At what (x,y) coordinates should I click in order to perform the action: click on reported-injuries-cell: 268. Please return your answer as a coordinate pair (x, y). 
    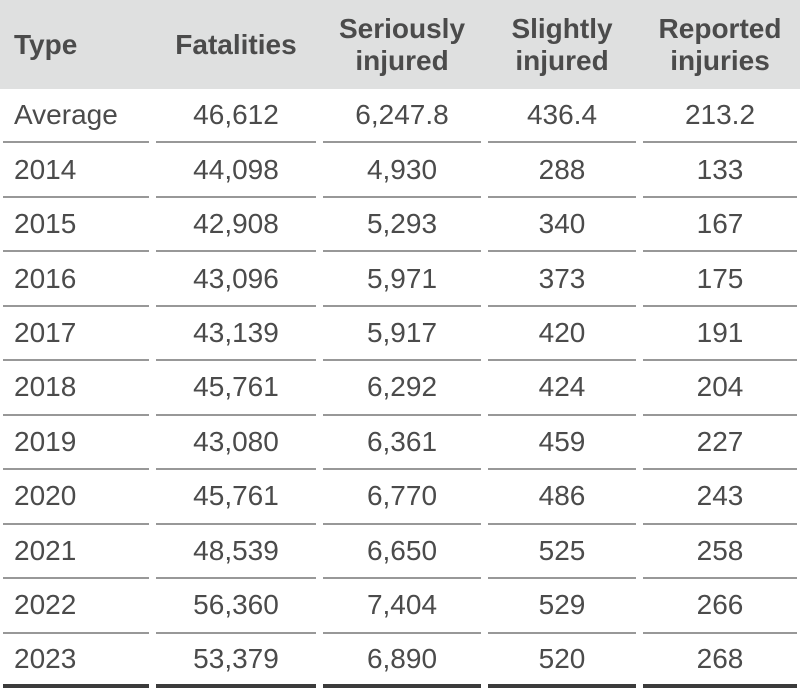
    Looking at the image, I should click on (720, 661).